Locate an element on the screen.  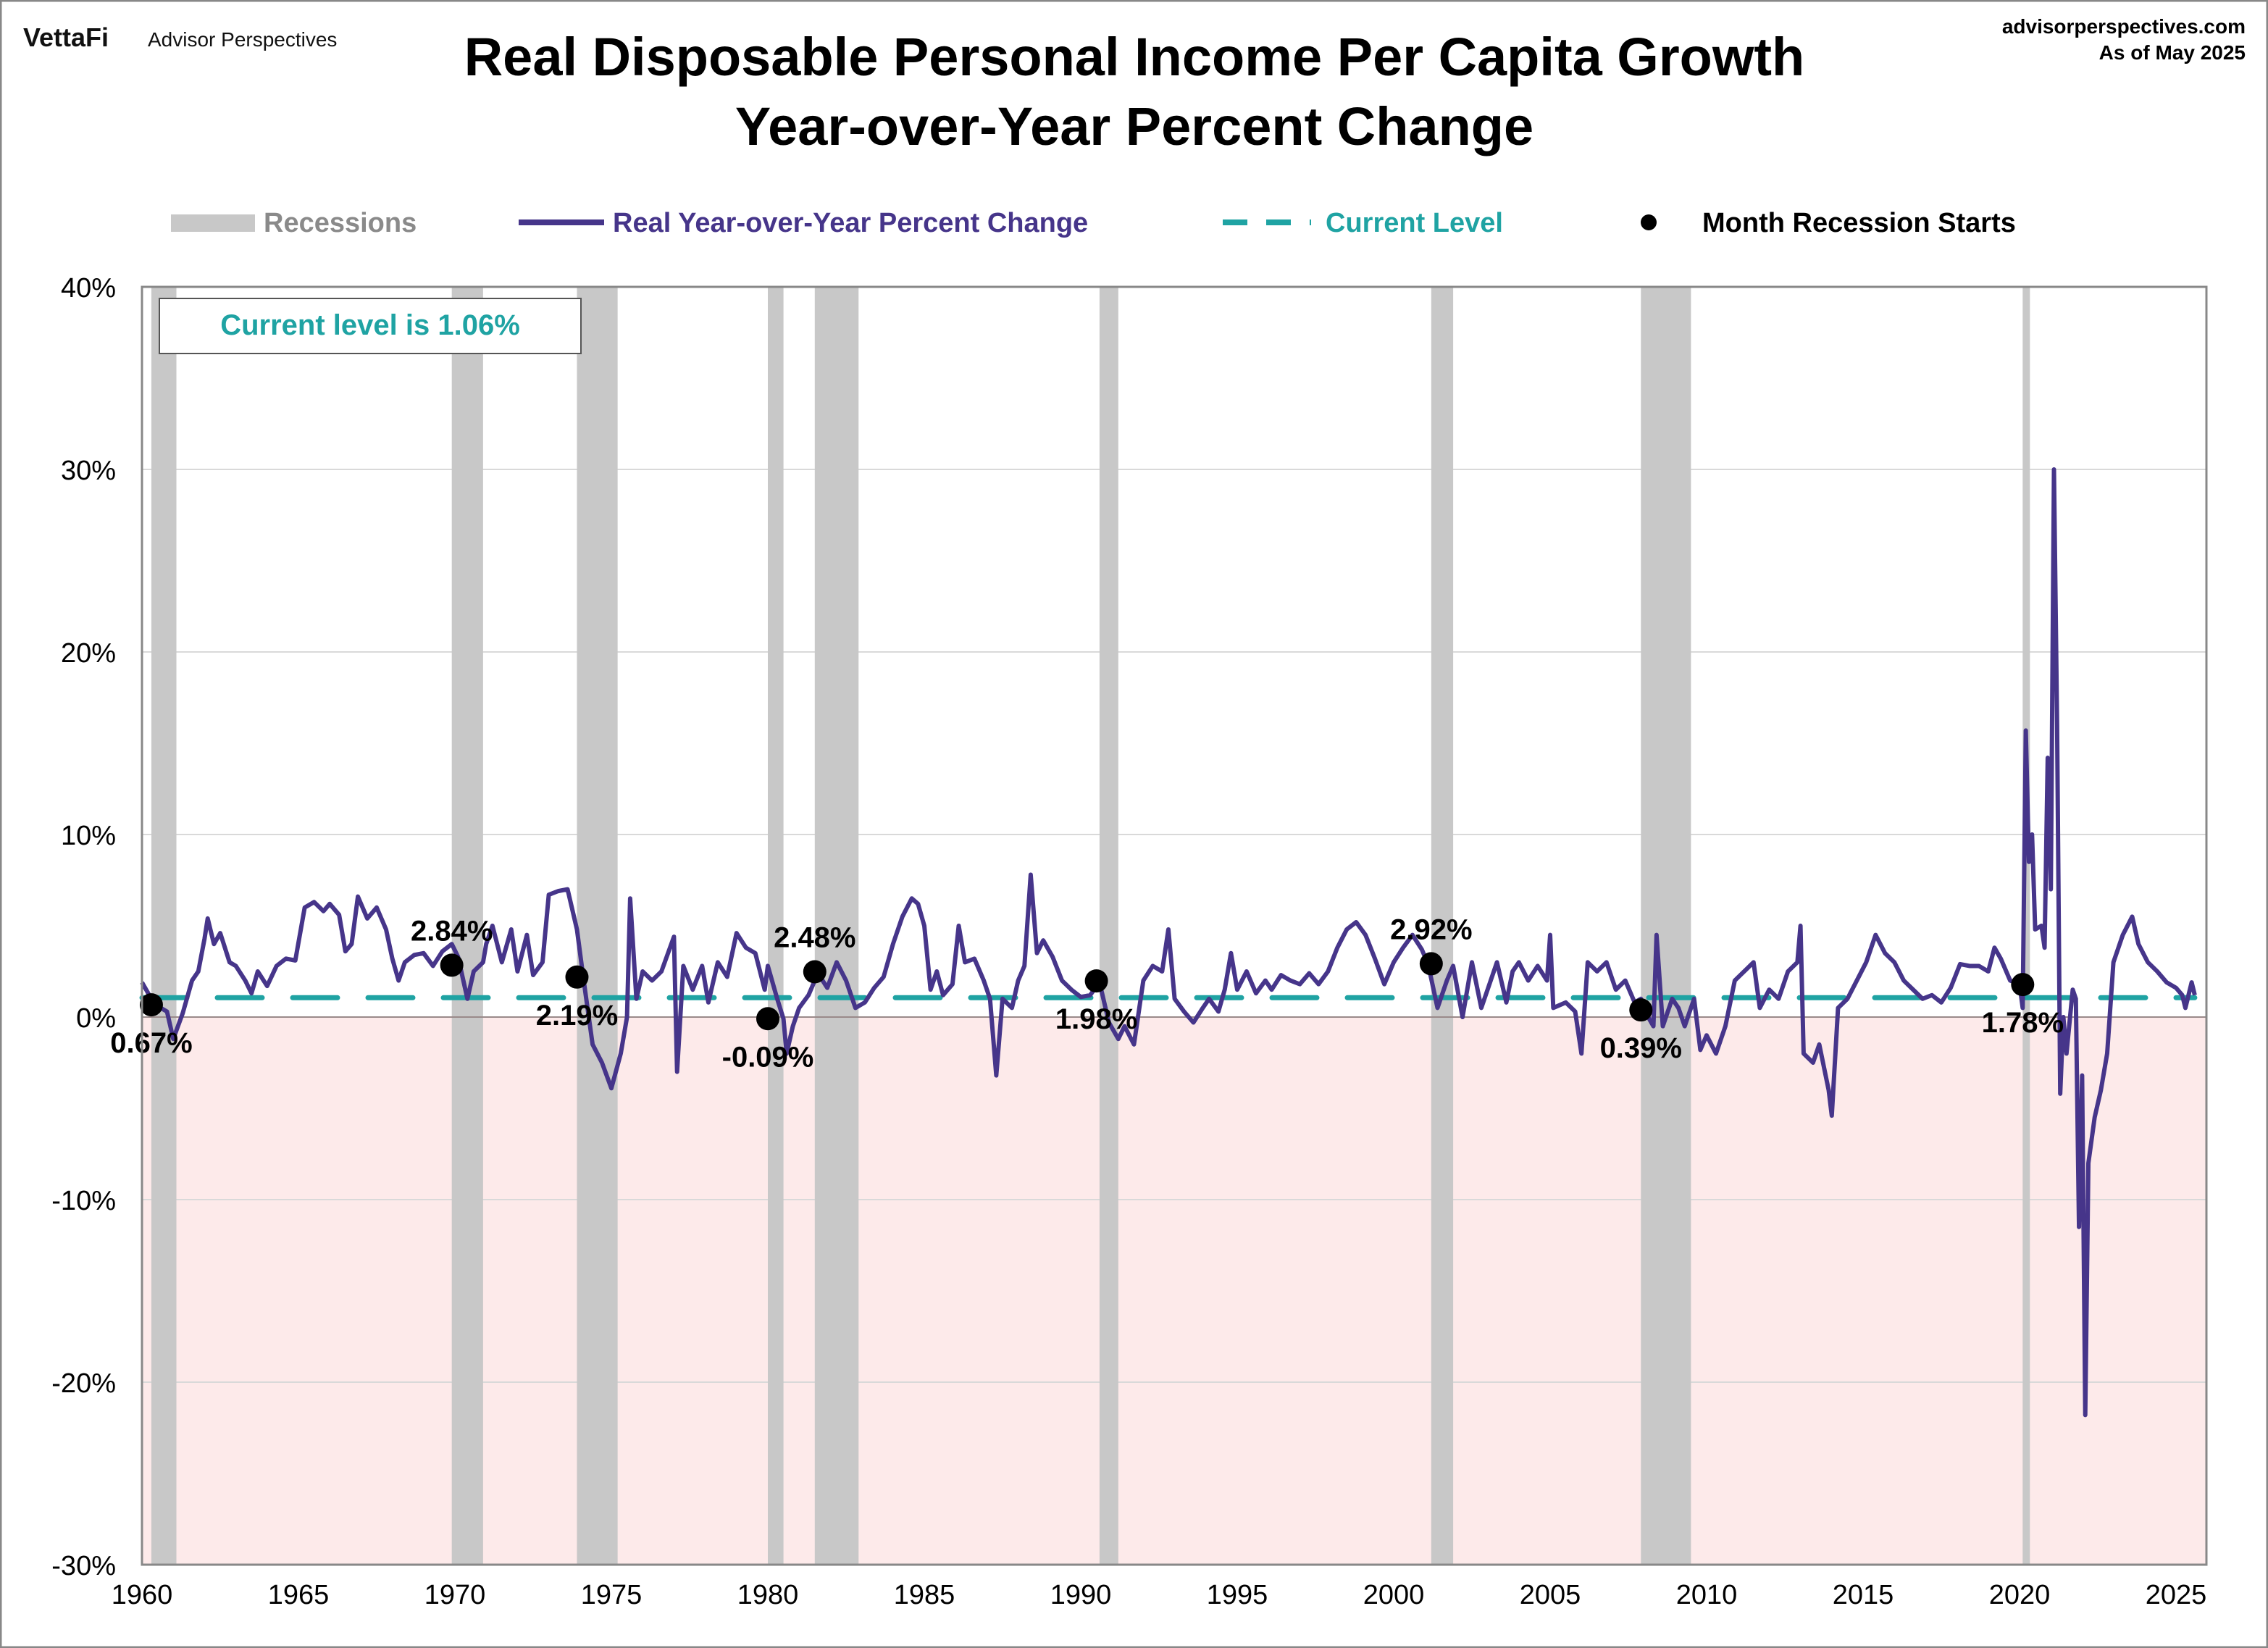
as-of-date: As of May 2025 is located at coordinates (2173, 52).